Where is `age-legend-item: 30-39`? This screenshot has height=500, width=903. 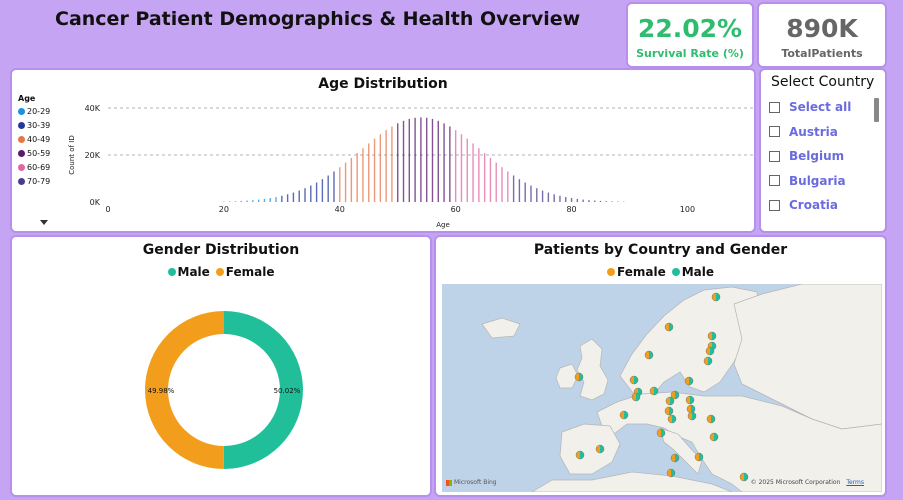
age-legend-item: 30-39 is located at coordinates (34, 125).